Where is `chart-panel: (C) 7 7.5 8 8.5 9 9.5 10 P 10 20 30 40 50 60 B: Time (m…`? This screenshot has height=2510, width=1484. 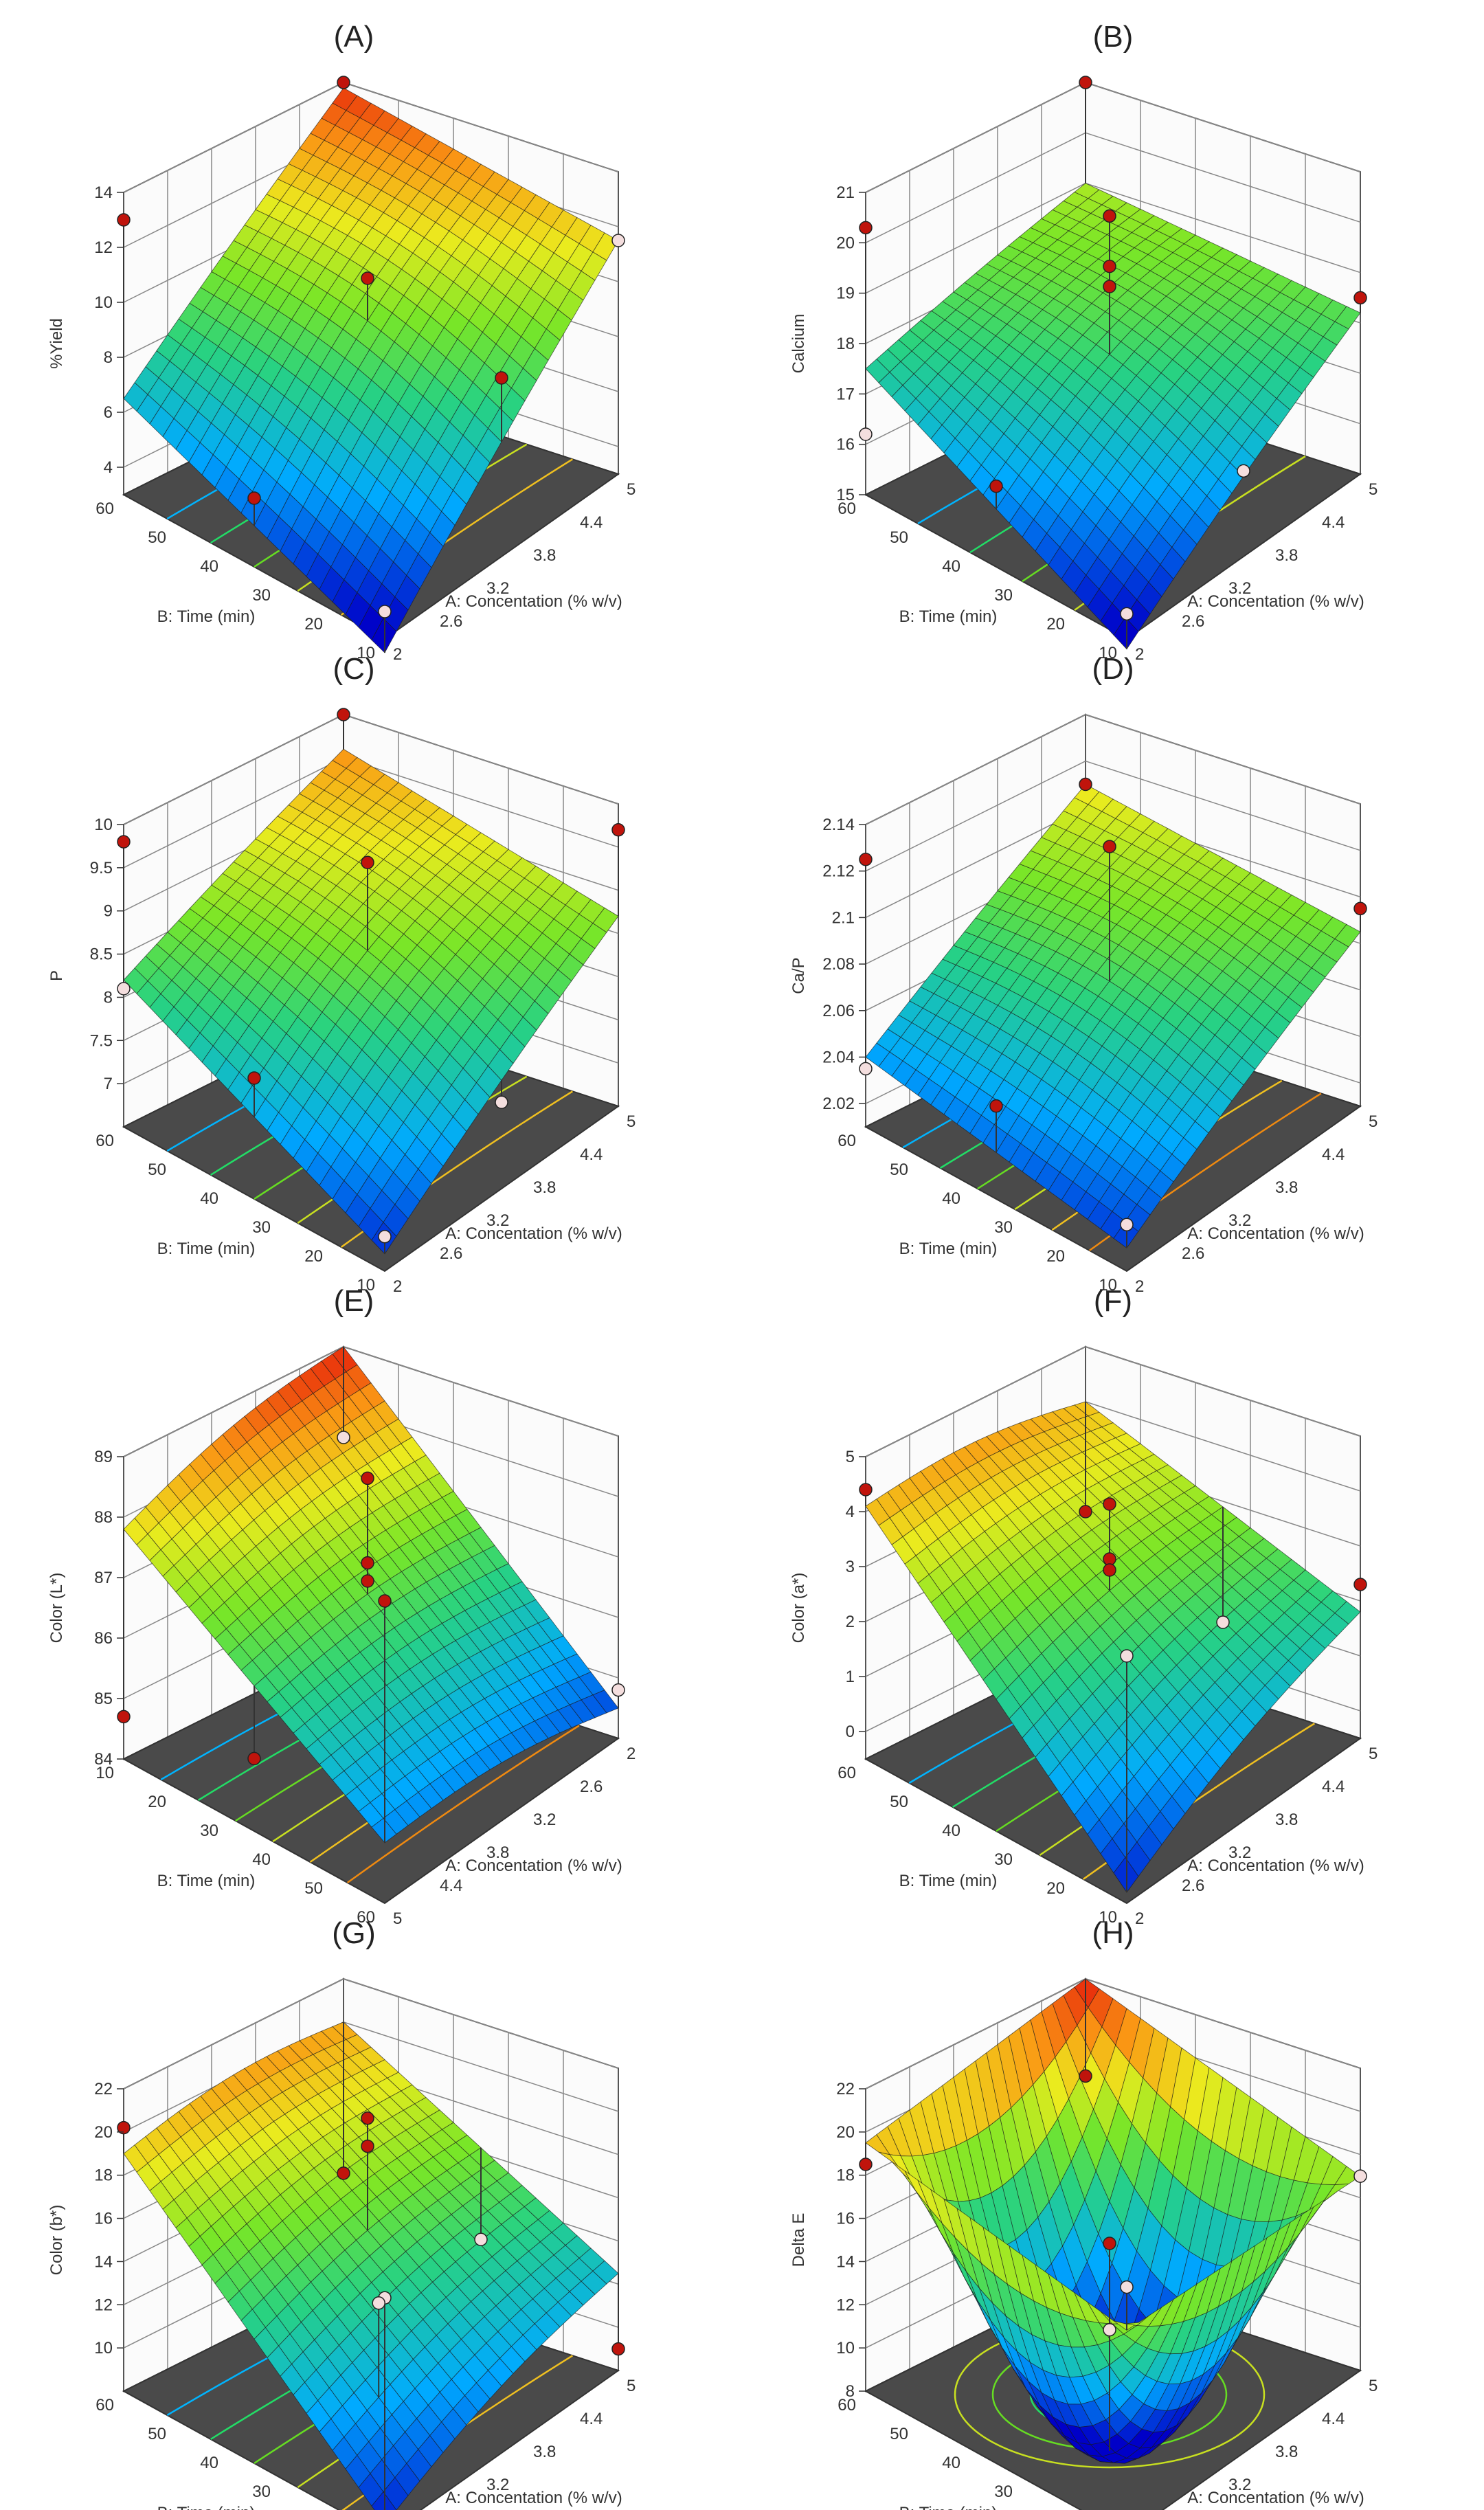 chart-panel: (C) 7 7.5 8 8.5 9 9.5 10 P 10 20 30 40 50 60 B: Time (m… is located at coordinates (341, 974).